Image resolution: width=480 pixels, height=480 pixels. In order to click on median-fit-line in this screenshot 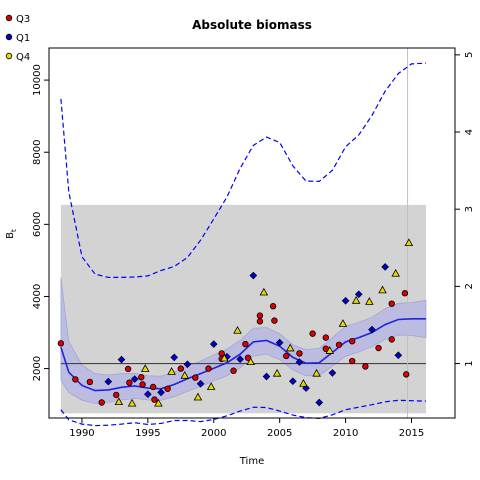, I will do `click(243, 355)`.